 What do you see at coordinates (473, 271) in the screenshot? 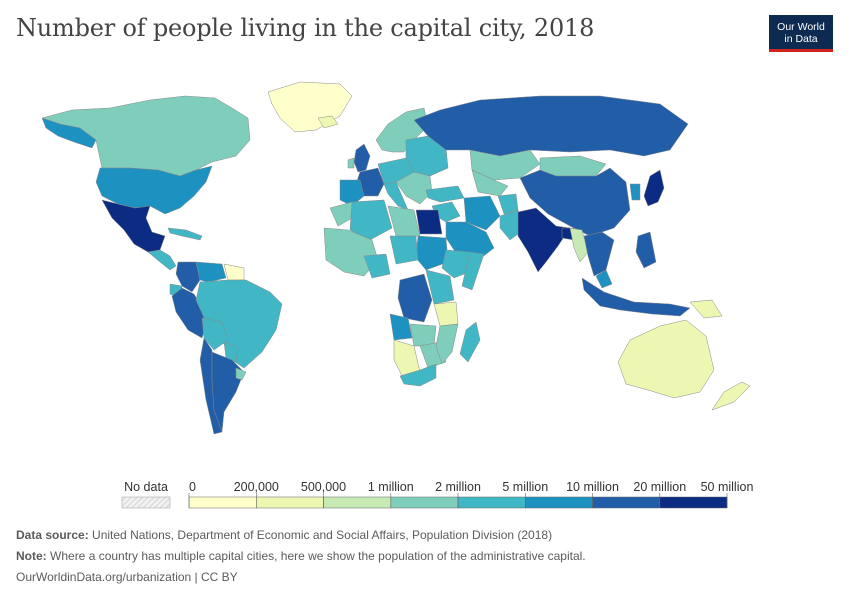
I see `region-somalia: Somalia` at bounding box center [473, 271].